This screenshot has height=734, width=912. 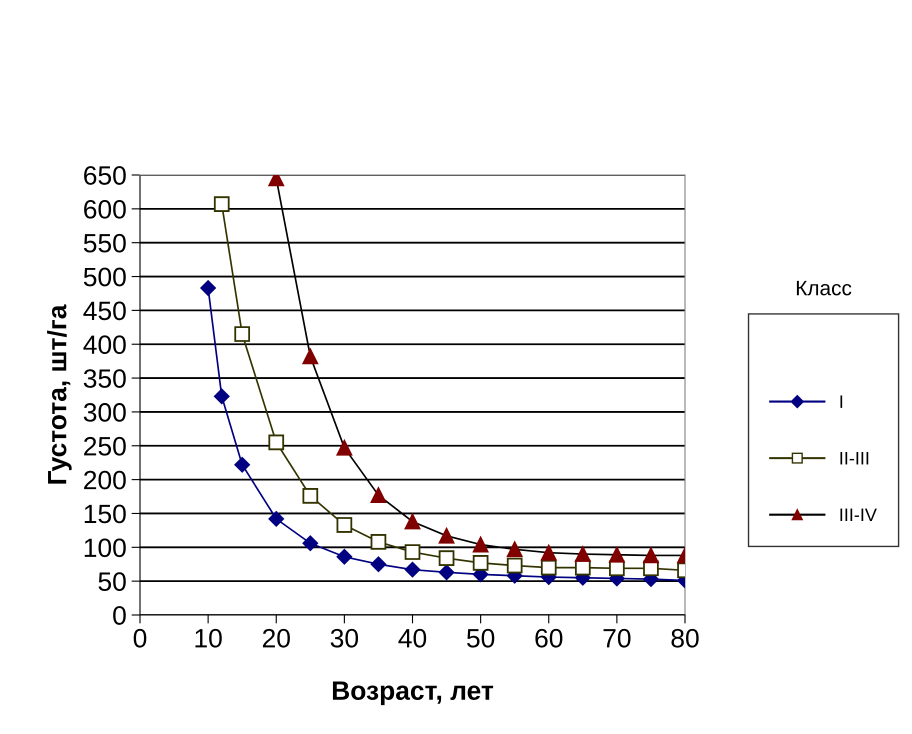 What do you see at coordinates (112, 581) in the screenshot?
I see `y-tick-label: 50` at bounding box center [112, 581].